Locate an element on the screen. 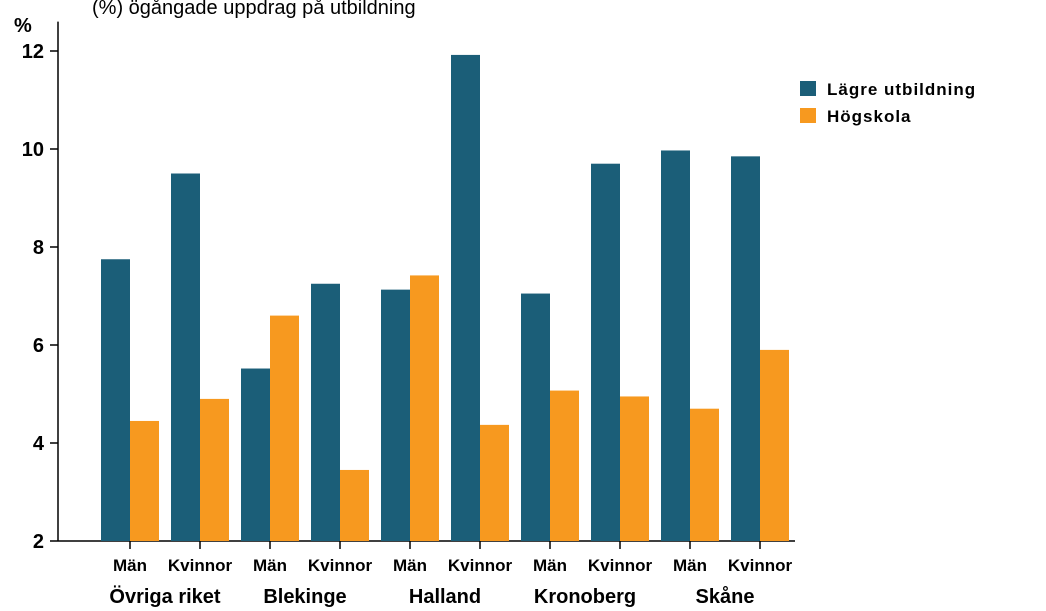 Image resolution: width=1046 pixels, height=611 pixels. x-group-label: Övriga riket is located at coordinates (165, 596).